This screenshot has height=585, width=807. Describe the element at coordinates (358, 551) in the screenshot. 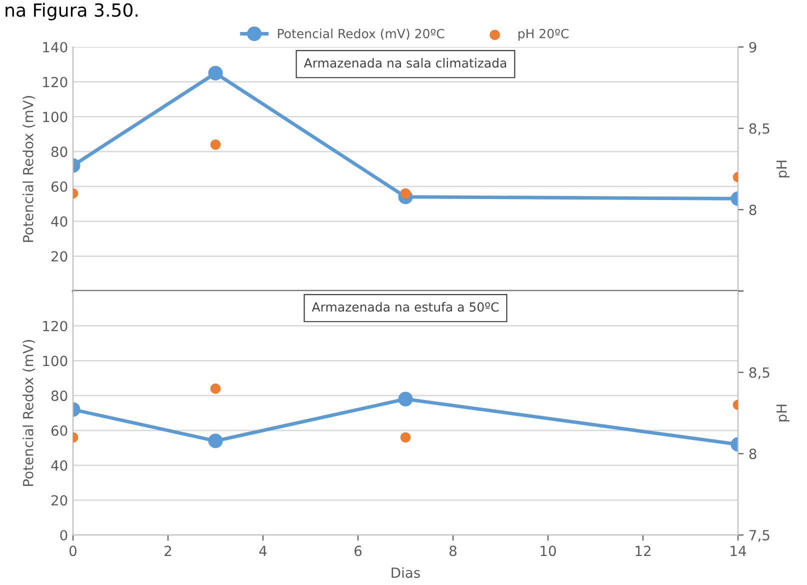

I see `x-tick-label: 6` at that location.